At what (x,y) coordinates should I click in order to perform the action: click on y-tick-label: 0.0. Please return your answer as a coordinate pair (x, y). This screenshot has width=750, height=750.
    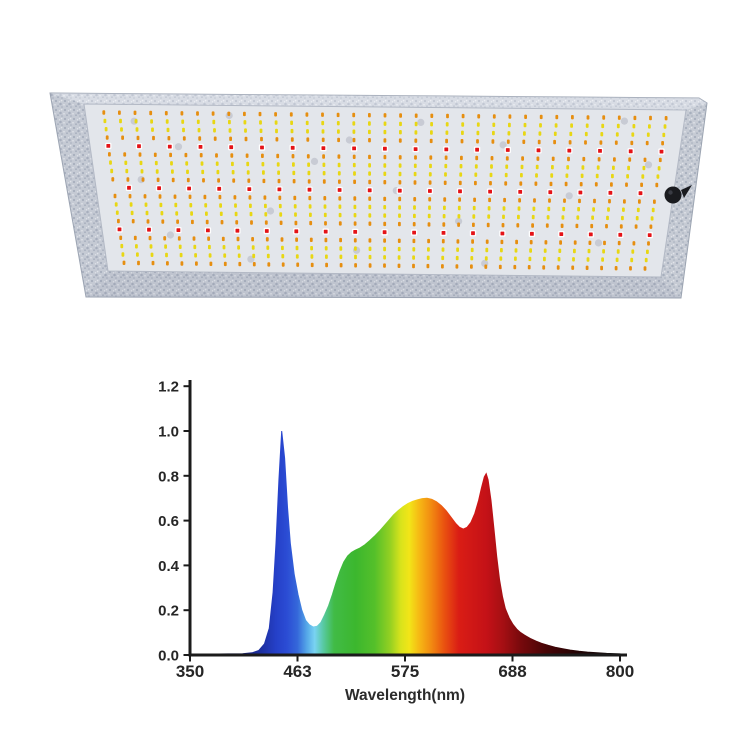
    Looking at the image, I should click on (168, 656).